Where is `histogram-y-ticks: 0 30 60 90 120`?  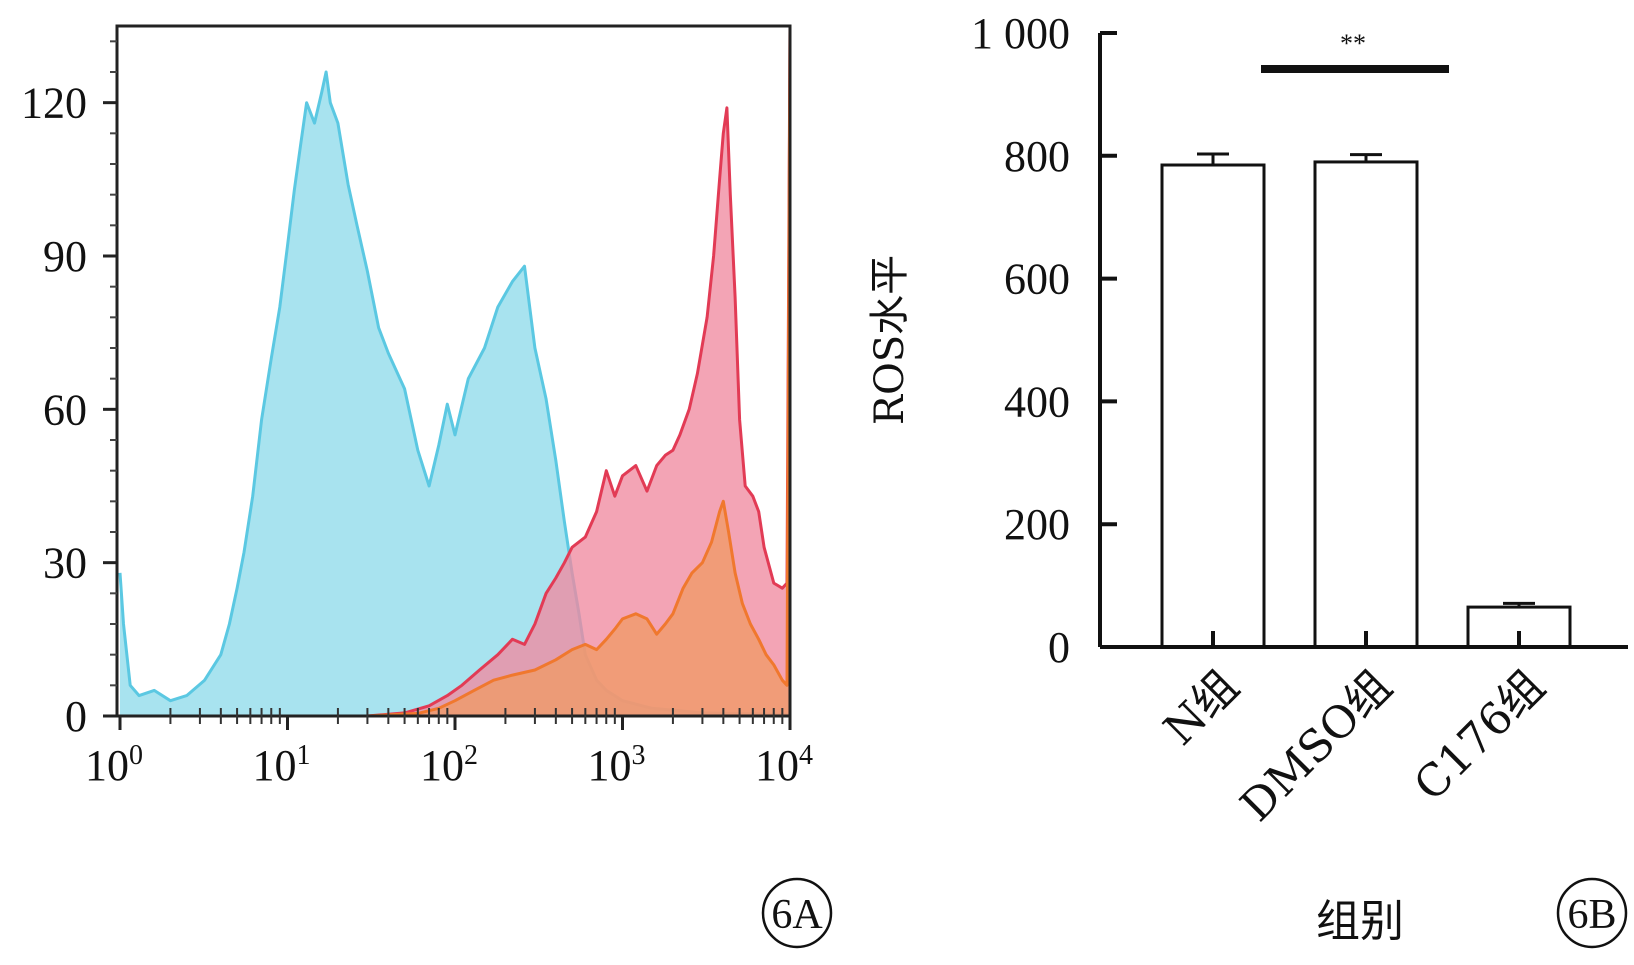
histogram-y-ticks: 0 30 60 90 120 is located at coordinates (69, 390).